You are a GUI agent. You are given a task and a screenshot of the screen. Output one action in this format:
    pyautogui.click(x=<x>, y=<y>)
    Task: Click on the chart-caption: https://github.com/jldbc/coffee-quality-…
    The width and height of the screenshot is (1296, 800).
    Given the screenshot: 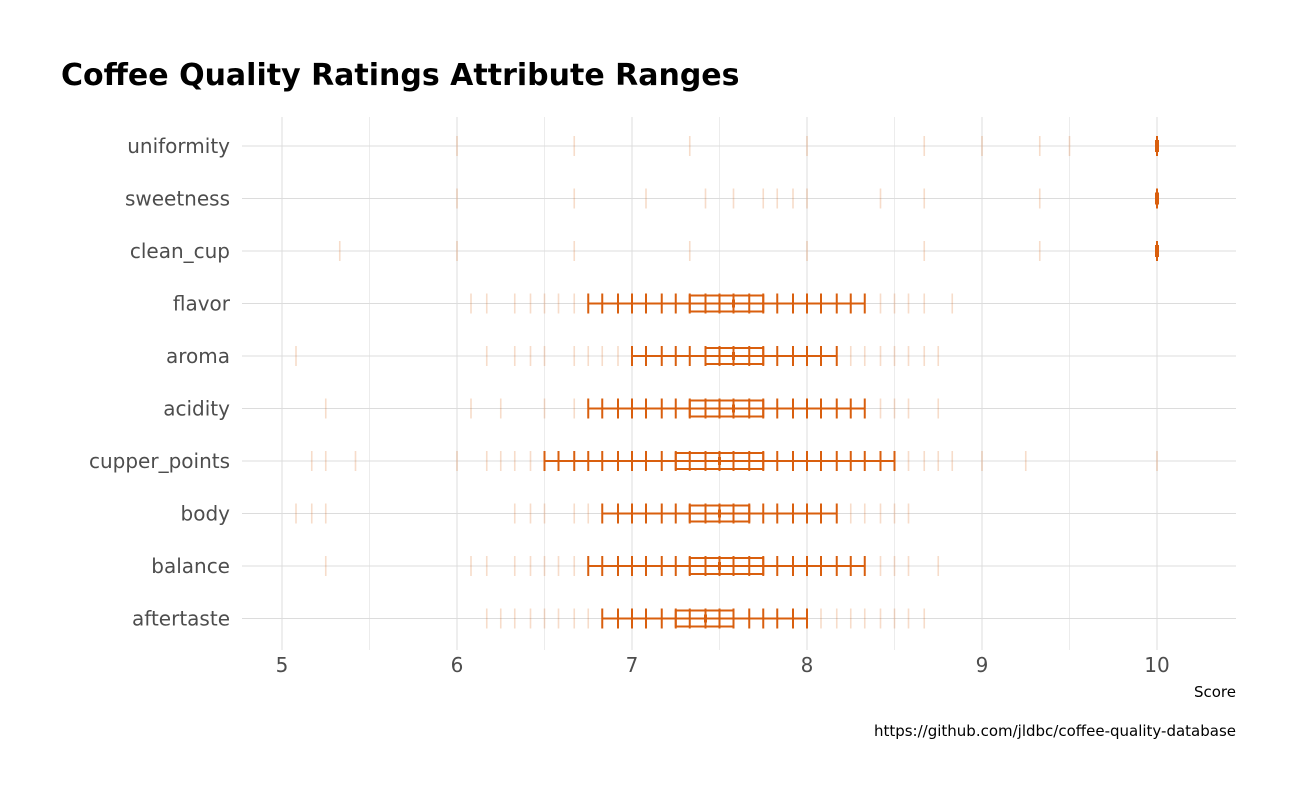 What is the action you would take?
    pyautogui.click(x=1055, y=731)
    